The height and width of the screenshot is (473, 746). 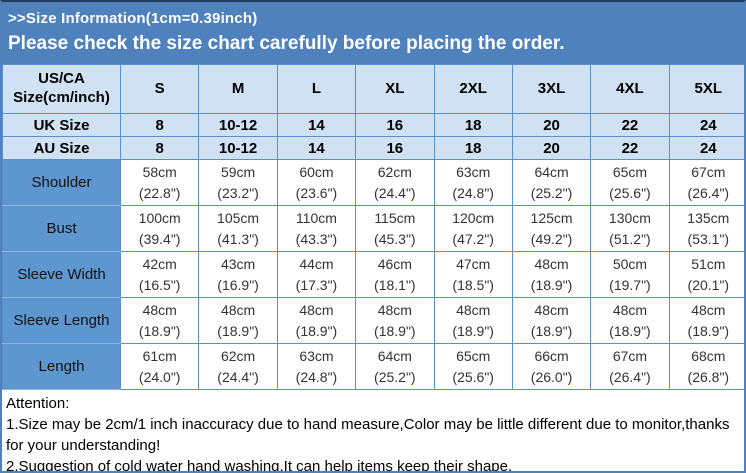 I want to click on table-cell: 68cm (26.8"), so click(x=706, y=366).